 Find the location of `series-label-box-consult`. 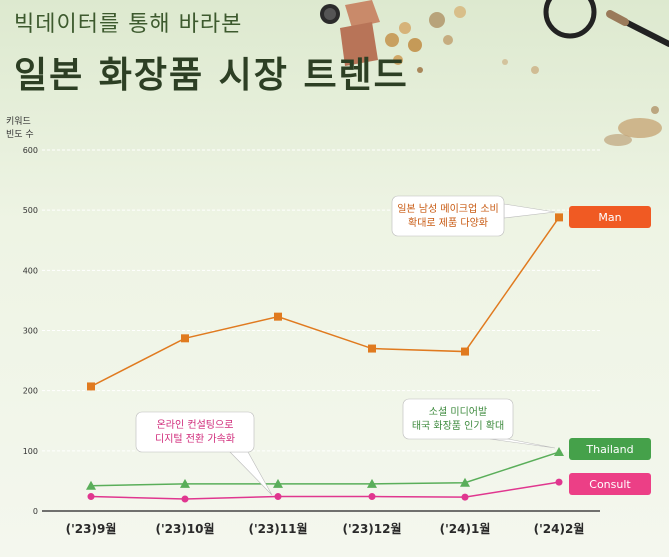

series-label-box-consult is located at coordinates (610, 484).